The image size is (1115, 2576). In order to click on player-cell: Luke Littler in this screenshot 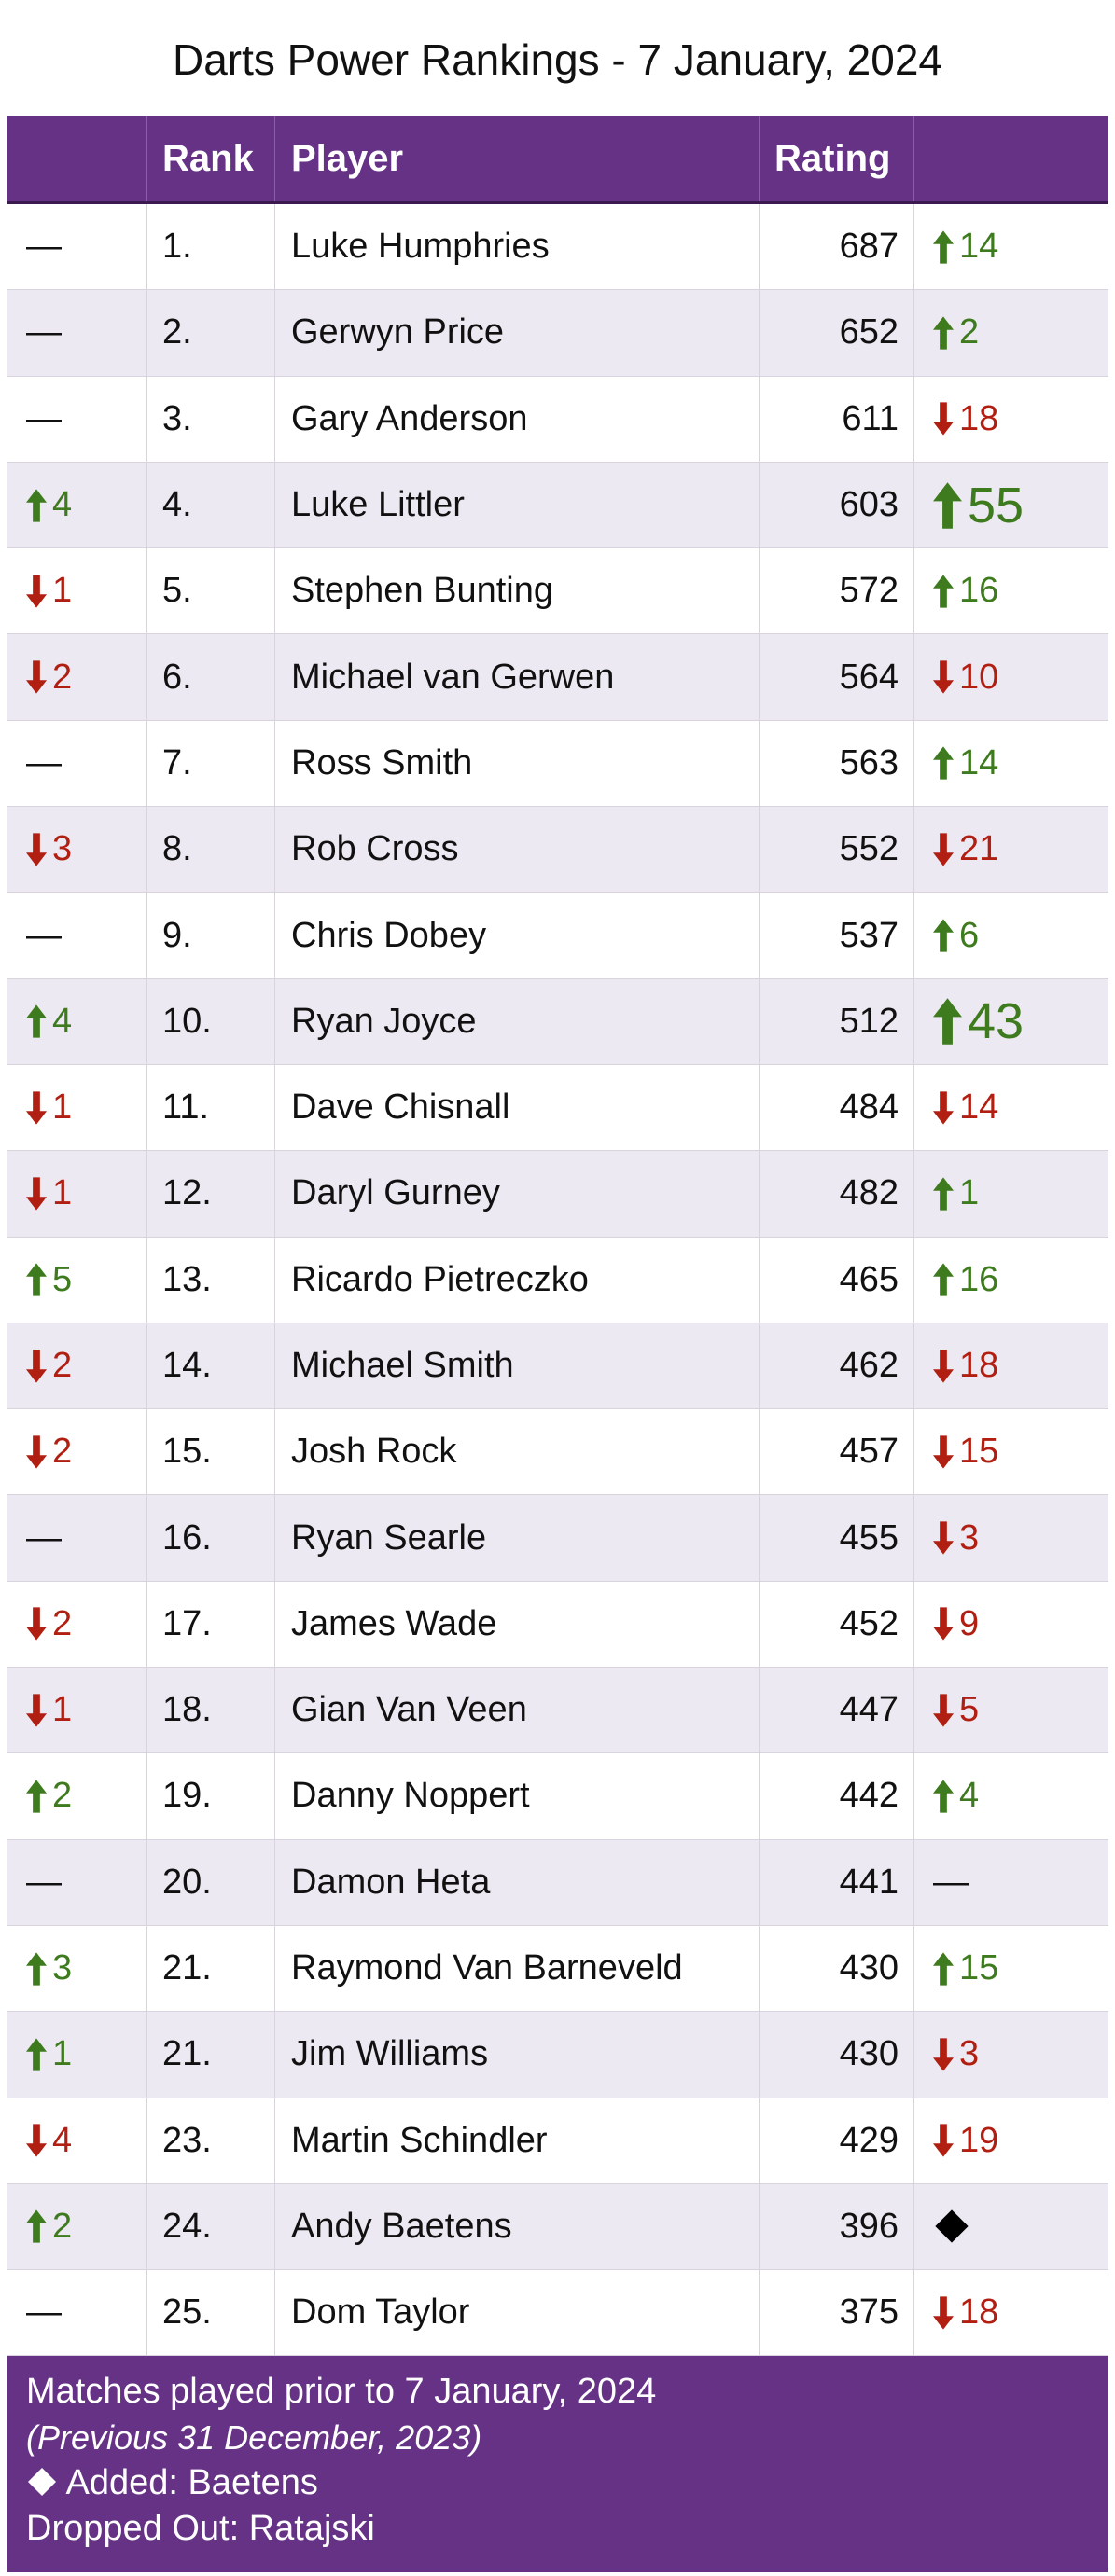, I will do `click(517, 505)`.